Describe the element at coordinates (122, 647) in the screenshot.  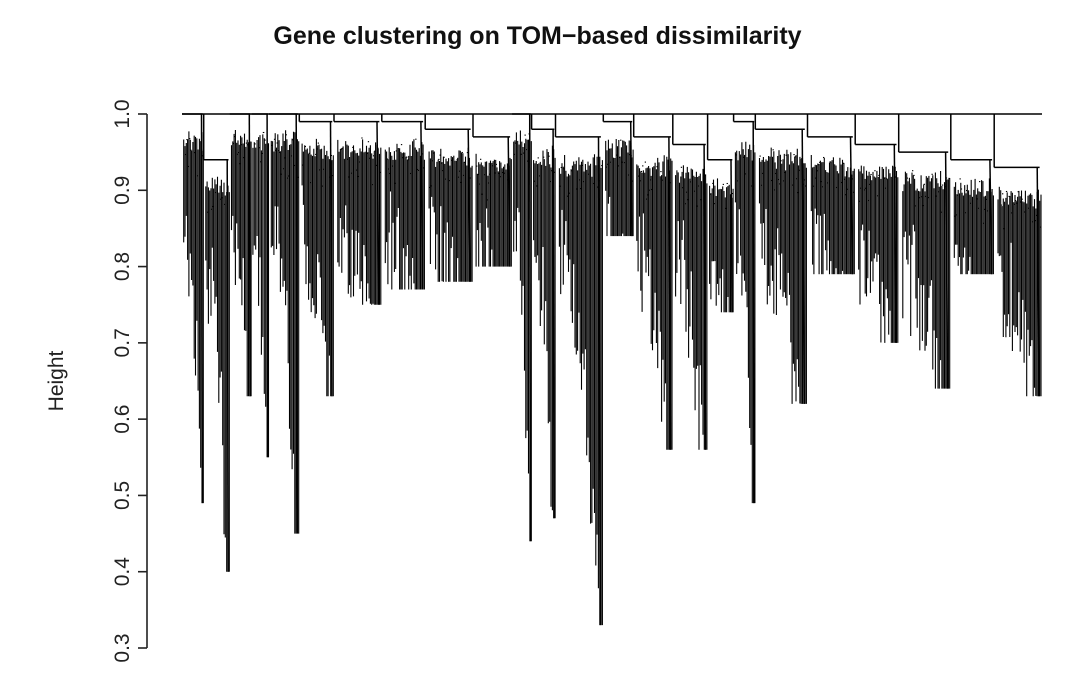
I see `y-tick-label: 0.3` at that location.